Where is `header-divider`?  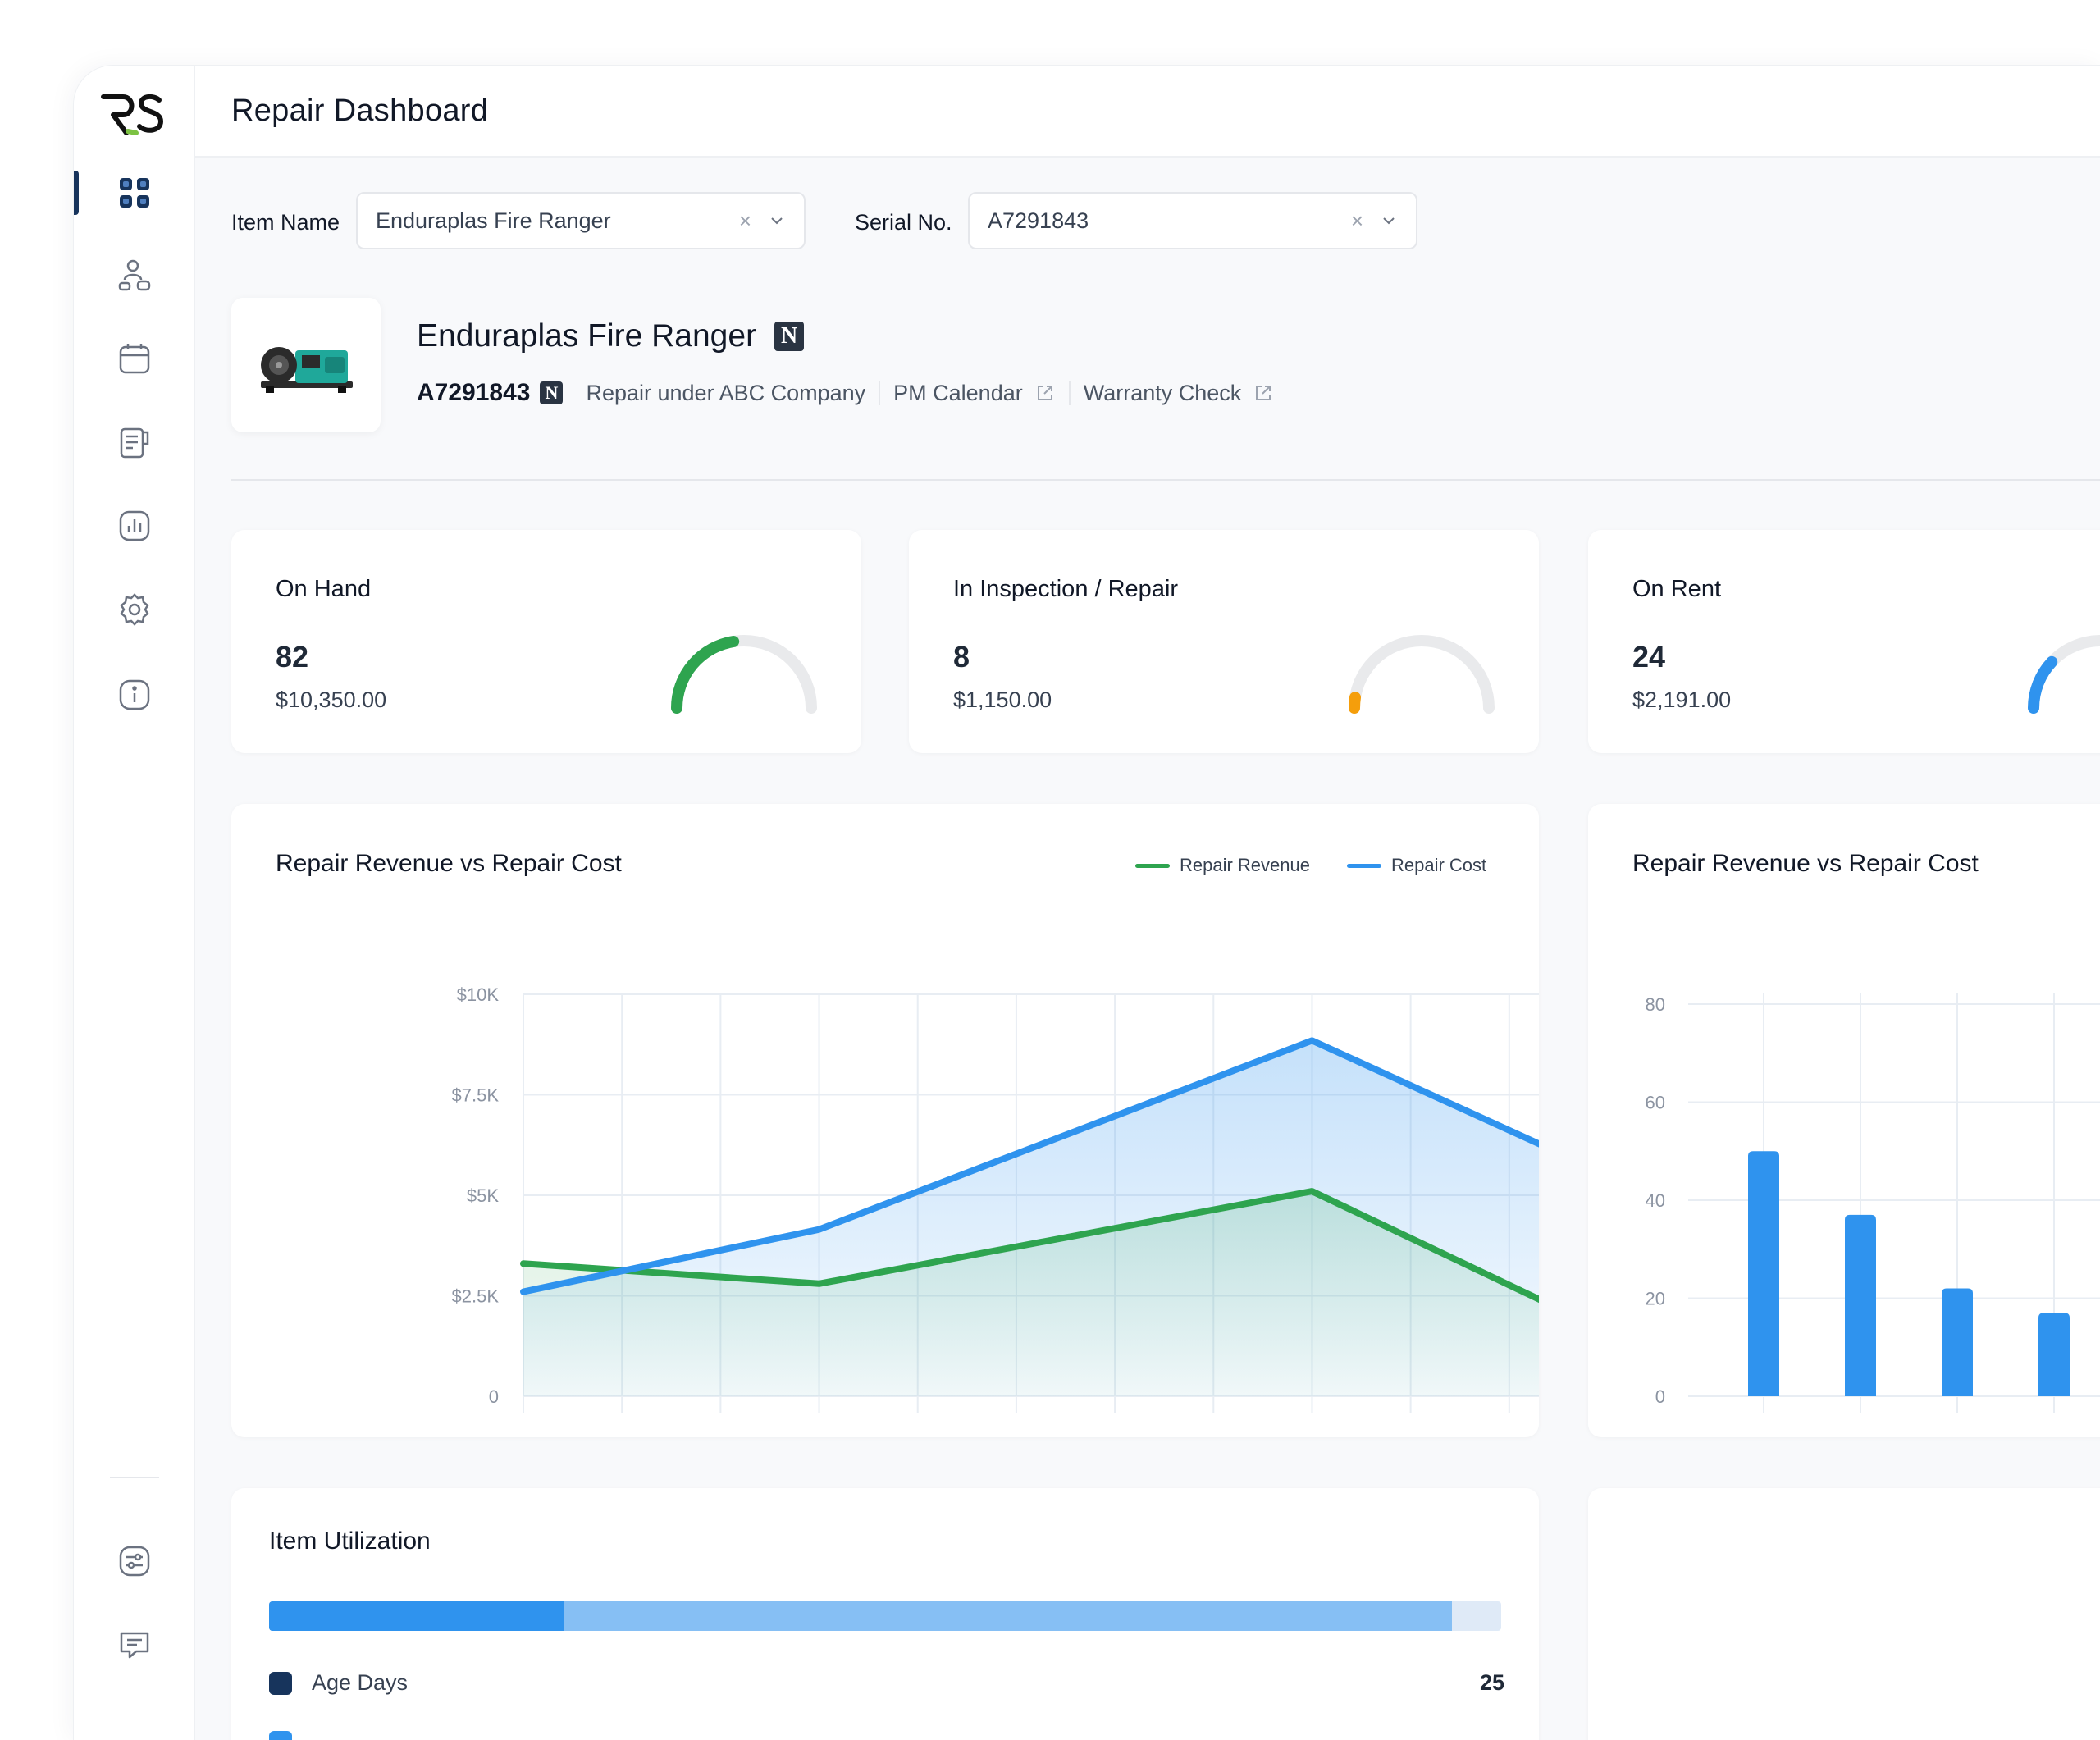 header-divider is located at coordinates (1166, 480).